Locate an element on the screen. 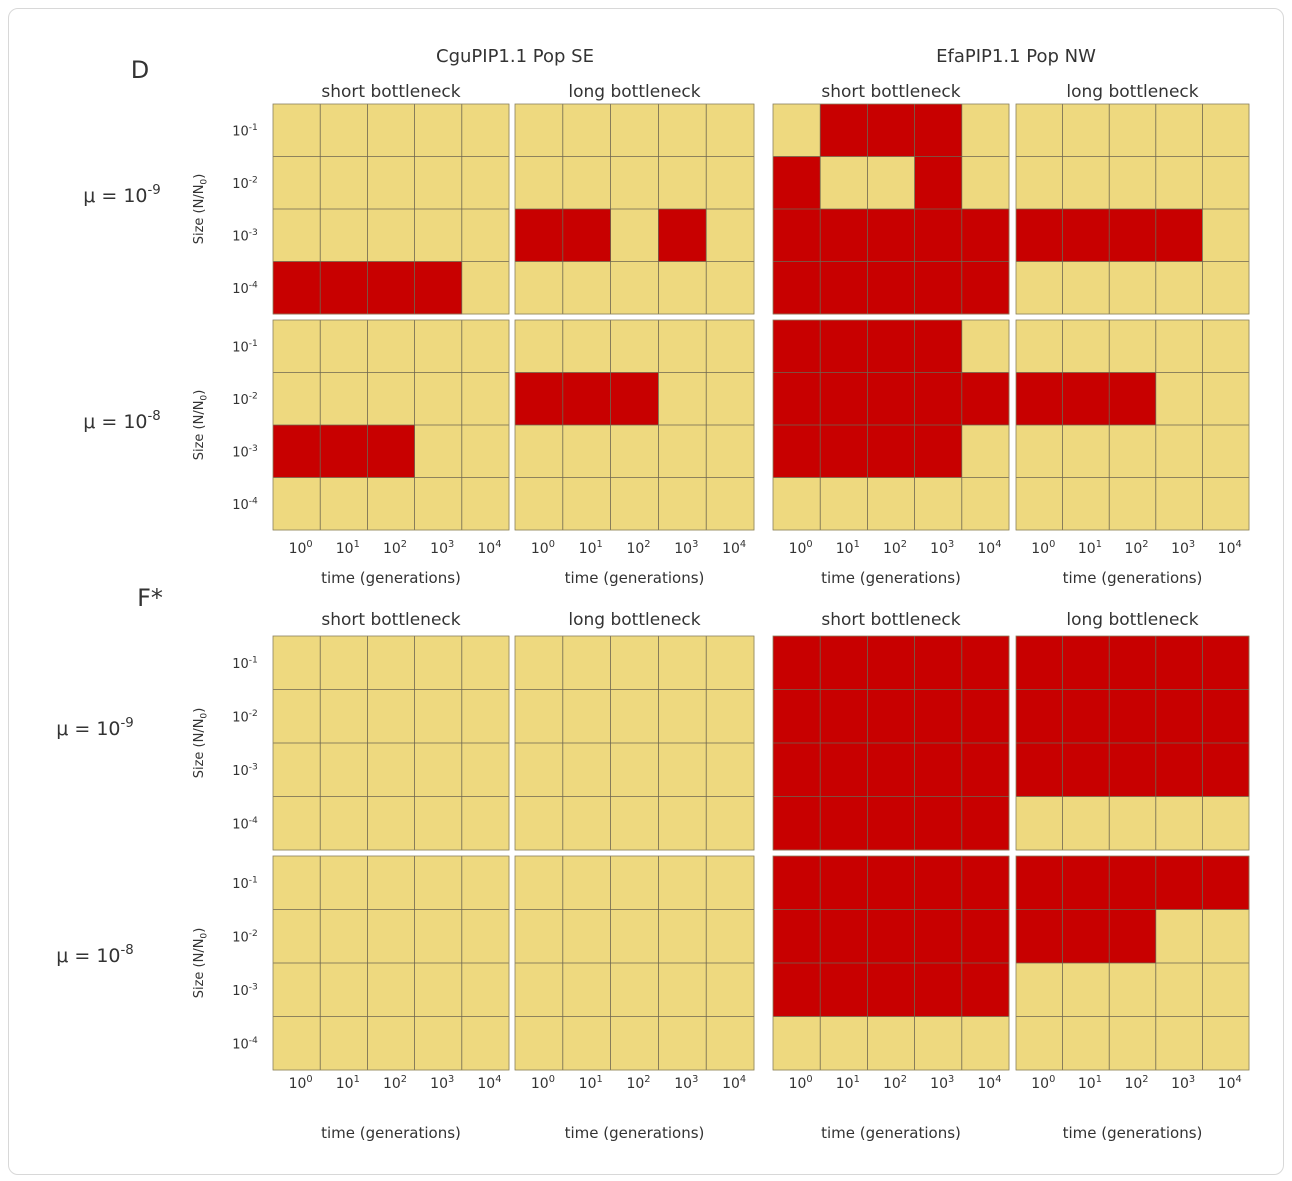  panel-title: short bottleneck is located at coordinates (390, 92).